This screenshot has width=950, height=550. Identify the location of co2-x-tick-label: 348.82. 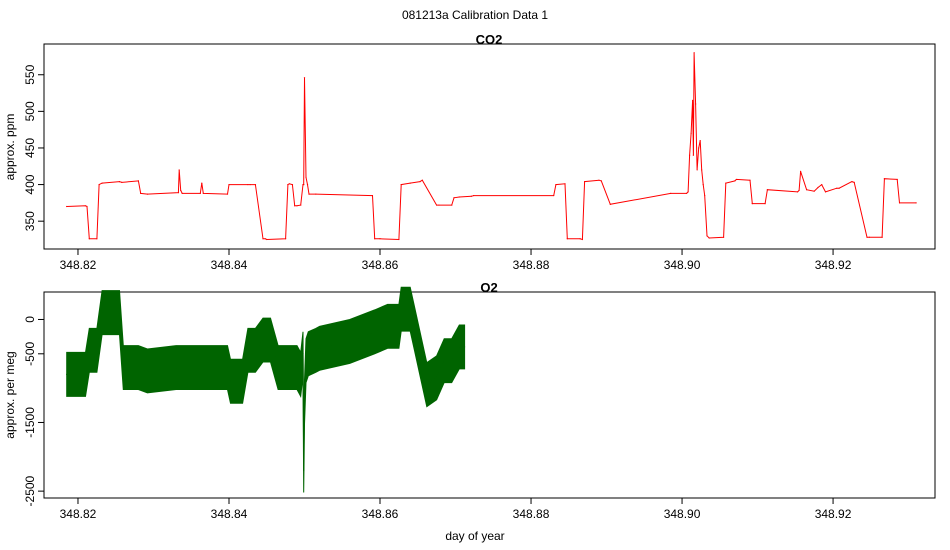
(78, 265).